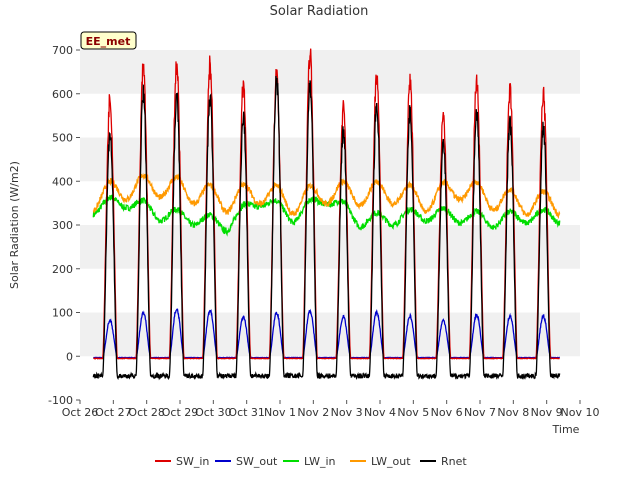 The image size is (640, 480). Describe the element at coordinates (113, 412) in the screenshot. I see `x-tick-label: Oct 27` at that location.